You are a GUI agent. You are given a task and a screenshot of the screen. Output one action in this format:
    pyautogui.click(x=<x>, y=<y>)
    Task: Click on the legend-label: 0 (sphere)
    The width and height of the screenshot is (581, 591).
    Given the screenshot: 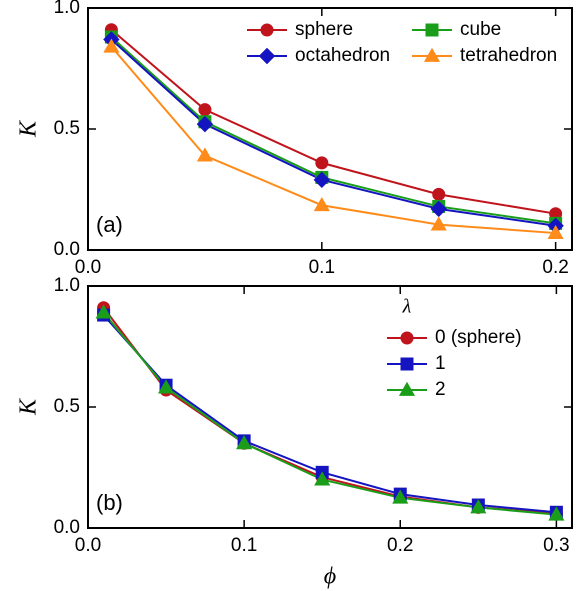 What is the action you would take?
    pyautogui.click(x=478, y=337)
    